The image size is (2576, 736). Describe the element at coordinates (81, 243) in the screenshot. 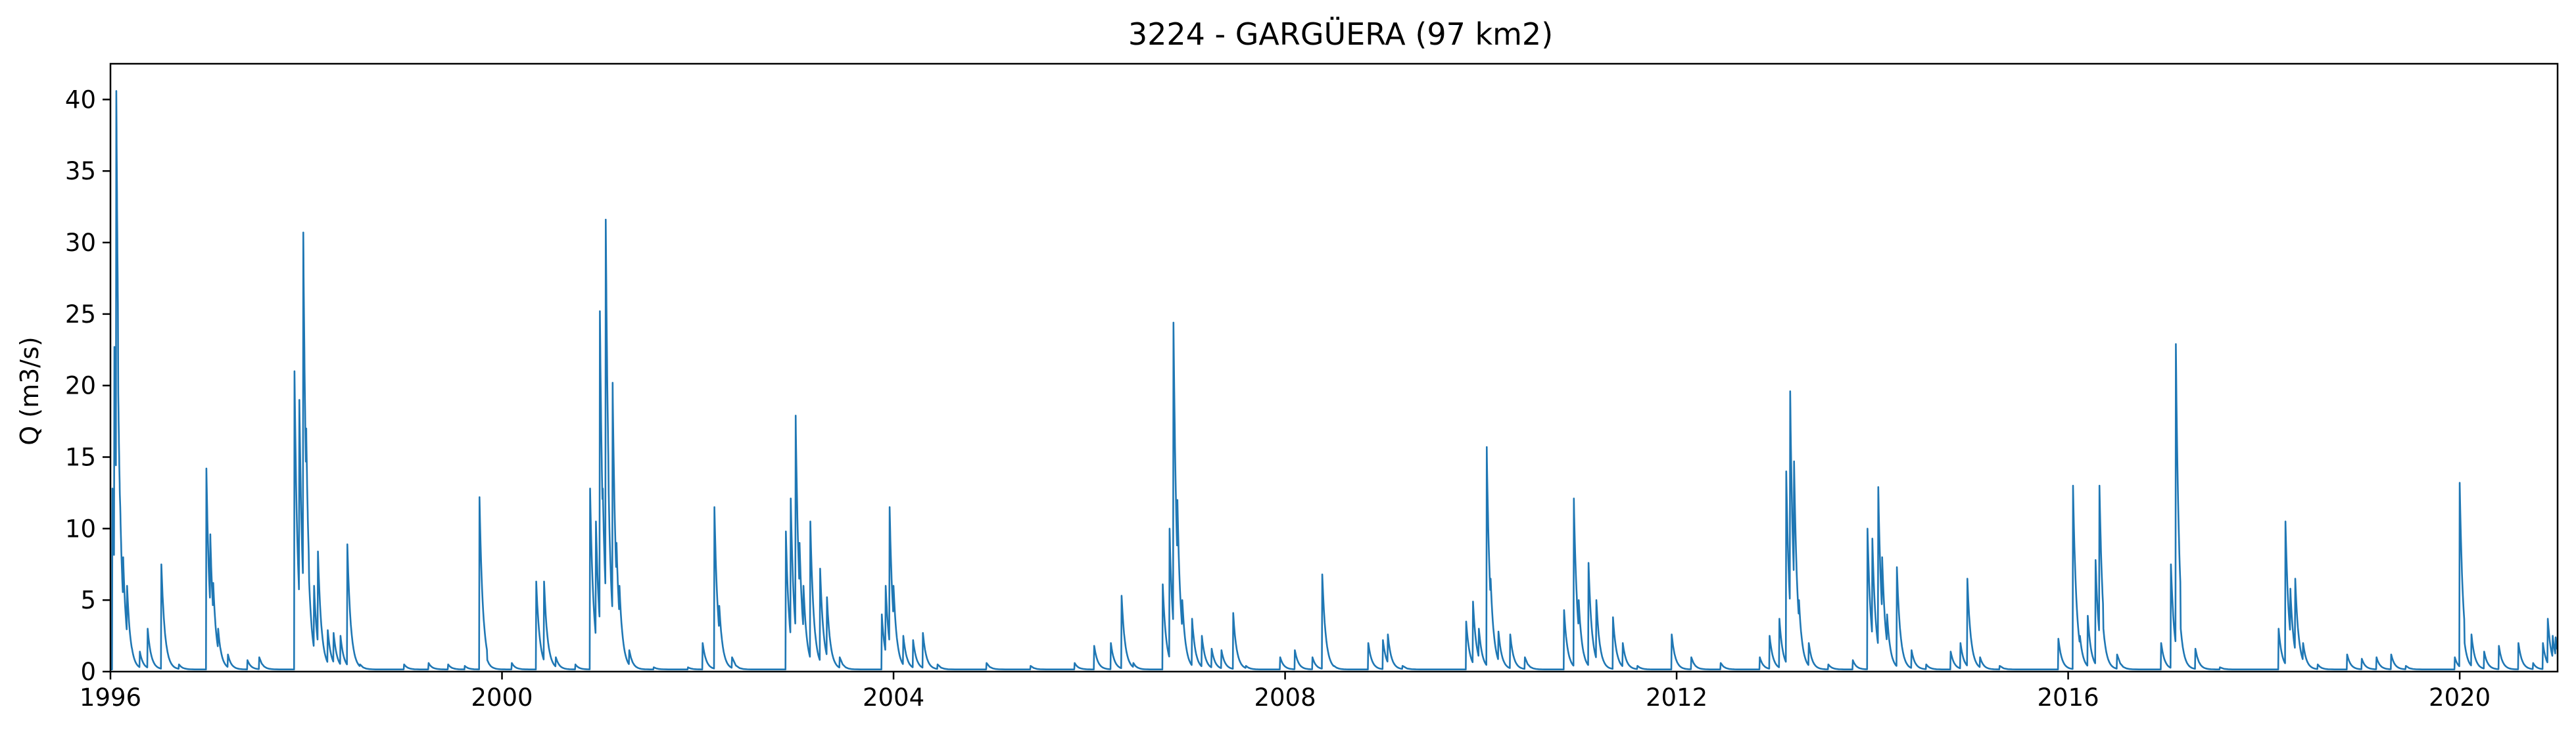

I see `y-tick-label: 30` at that location.